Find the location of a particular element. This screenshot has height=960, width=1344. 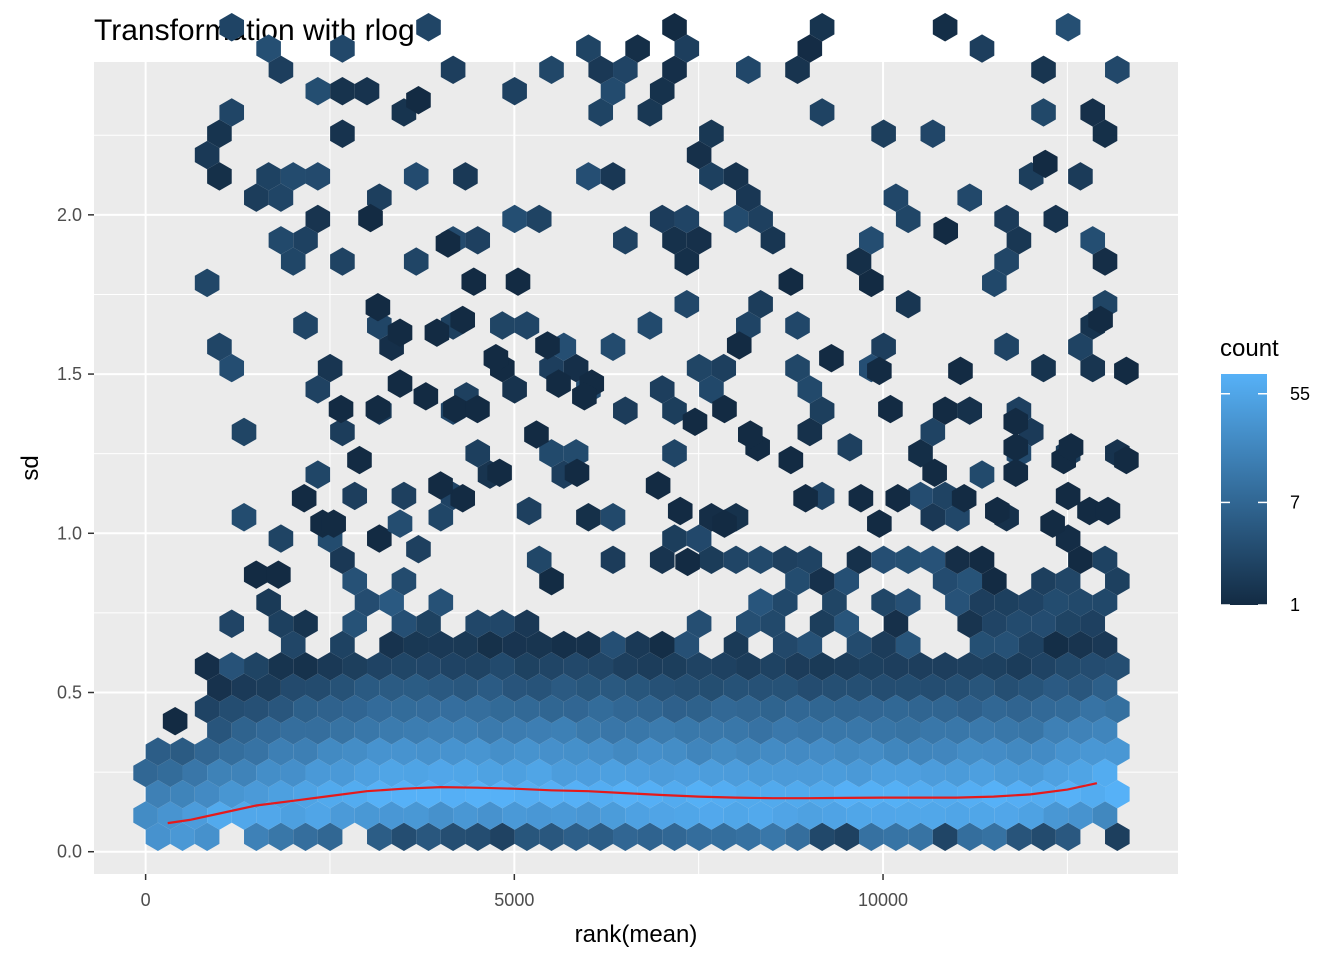

y-tick-label: 1.5 is located at coordinates (69, 374).